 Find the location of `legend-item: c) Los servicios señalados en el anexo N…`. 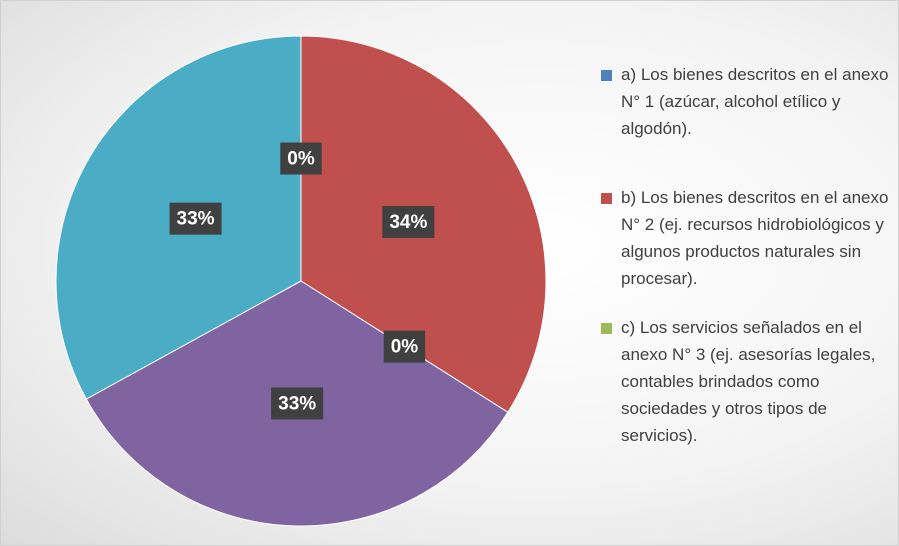

legend-item: c) Los servicios señalados en el anexo N… is located at coordinates (745, 381).